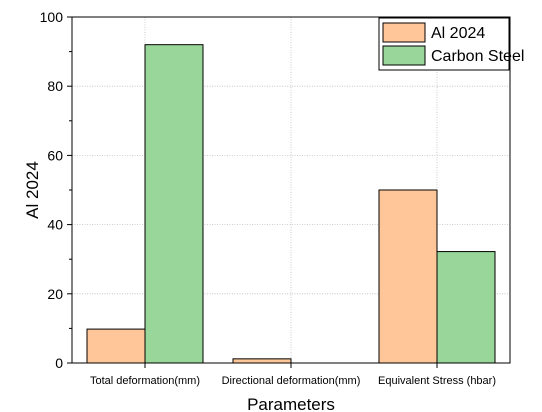 The image size is (542, 412). What do you see at coordinates (55, 225) in the screenshot?
I see `y-tick-label: 40` at bounding box center [55, 225].